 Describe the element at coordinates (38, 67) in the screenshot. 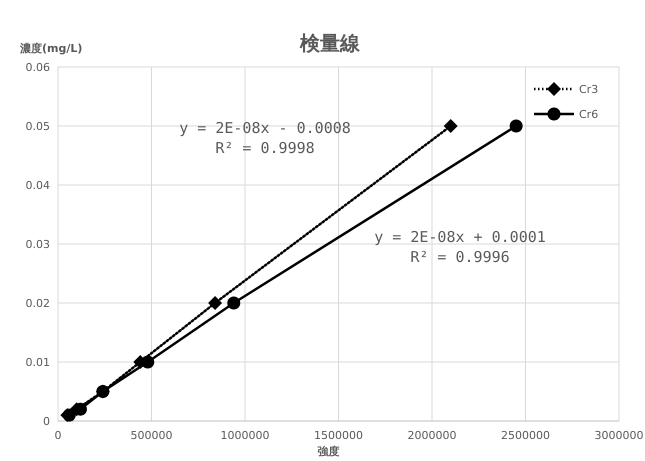

I see `y-tick-label: 0.06` at that location.